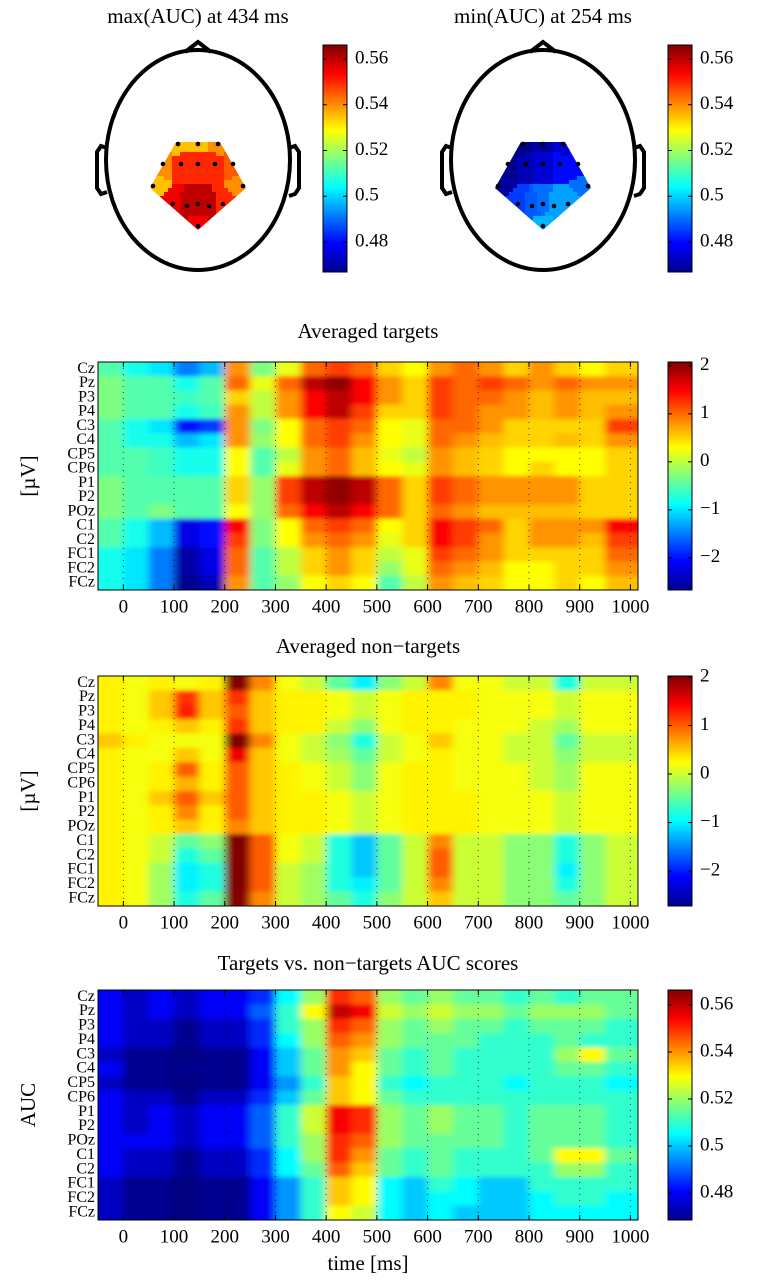 Image resolution: width=760 pixels, height=1280 pixels. Describe the element at coordinates (85, 439) in the screenshot. I see `y-tick-label: C4` at that location.